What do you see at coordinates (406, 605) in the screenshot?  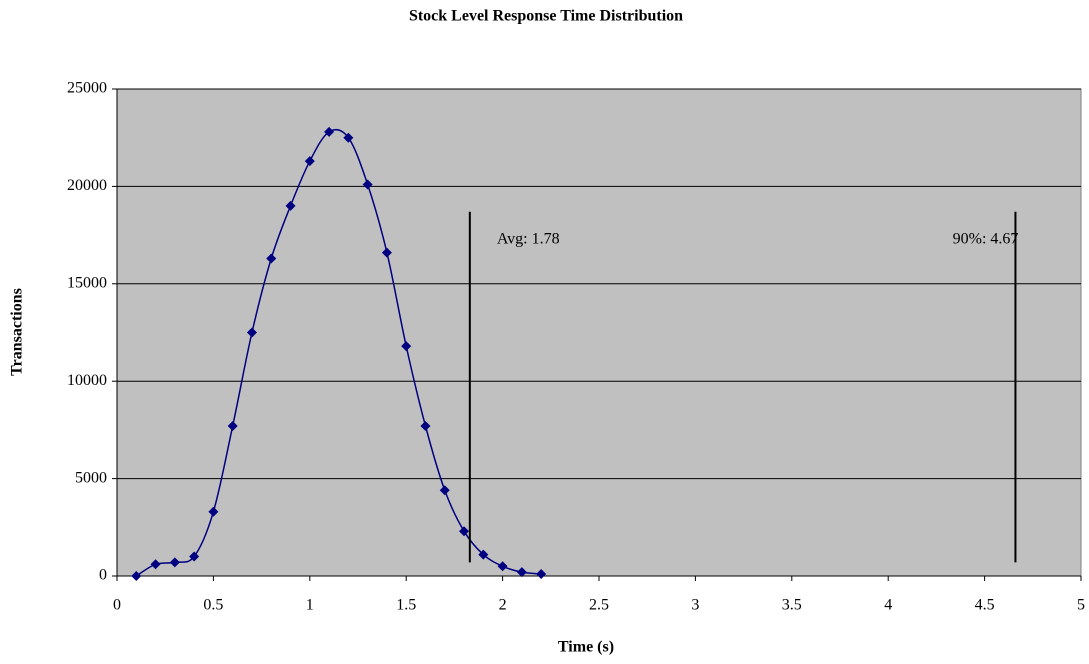 I see `x-tick-label: 1.5` at bounding box center [406, 605].